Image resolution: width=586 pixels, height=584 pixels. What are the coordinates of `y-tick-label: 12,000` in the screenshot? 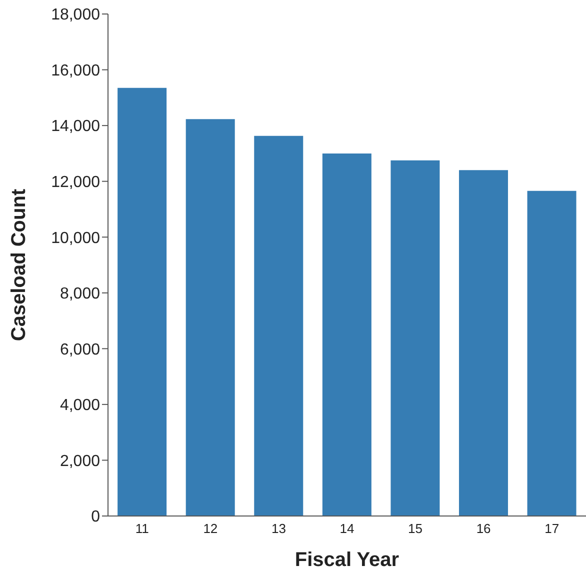 It's located at (75, 183).